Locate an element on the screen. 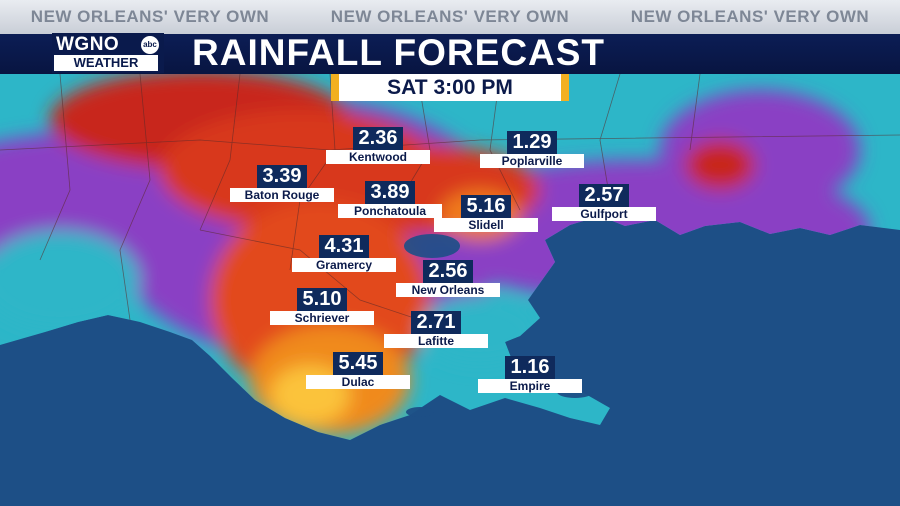 This screenshot has height=506, width=900. location-name: Gramercy is located at coordinates (344, 265).